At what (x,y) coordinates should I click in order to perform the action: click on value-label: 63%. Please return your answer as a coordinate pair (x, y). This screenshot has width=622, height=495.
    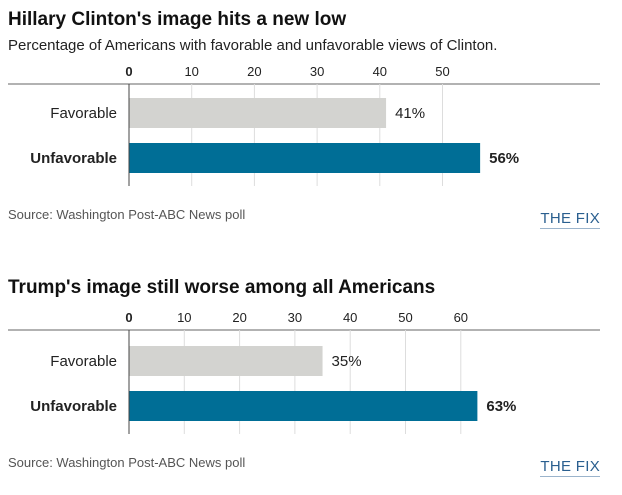
    Looking at the image, I should click on (501, 406).